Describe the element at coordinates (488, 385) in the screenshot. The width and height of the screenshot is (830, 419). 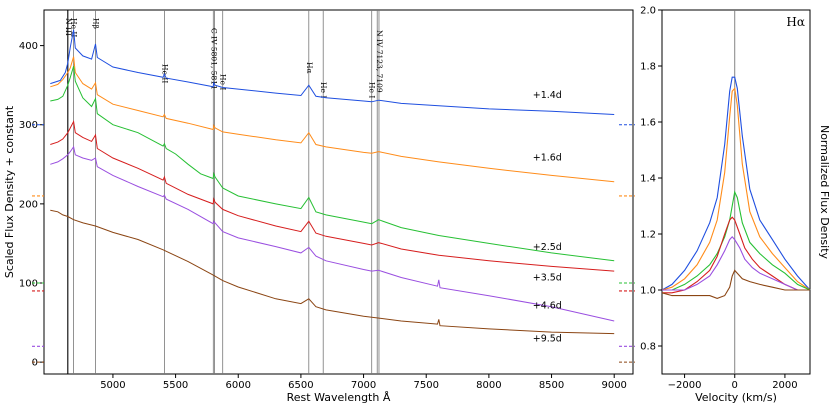
I see `x-tick-label: 8000` at that location.